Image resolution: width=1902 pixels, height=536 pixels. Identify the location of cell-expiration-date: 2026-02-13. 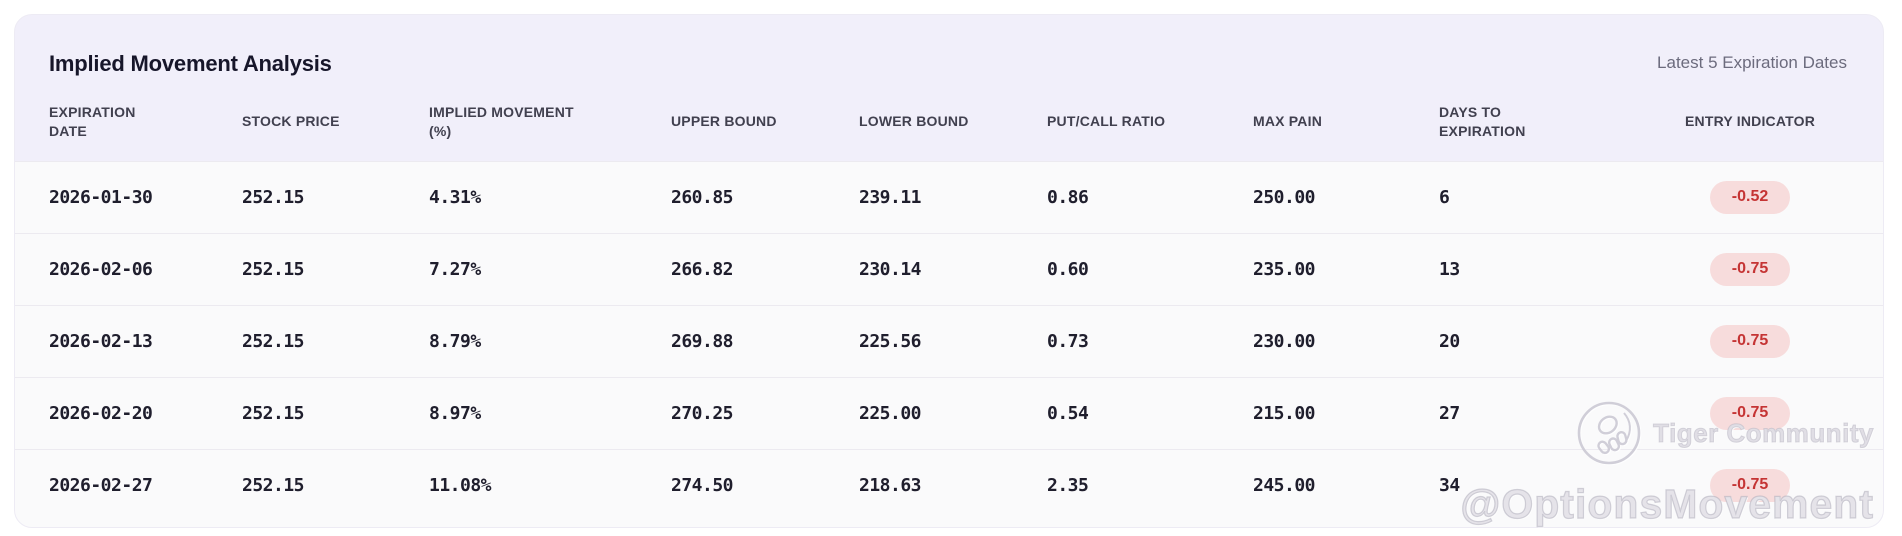
(101, 341).